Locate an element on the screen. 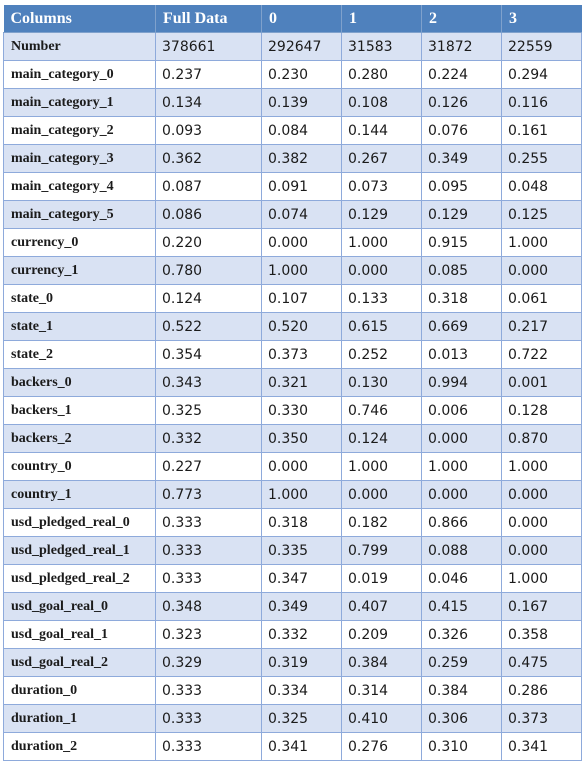  table-row: state_0 0.124 0.107 0.133 0.318 0.061 is located at coordinates (292, 298).